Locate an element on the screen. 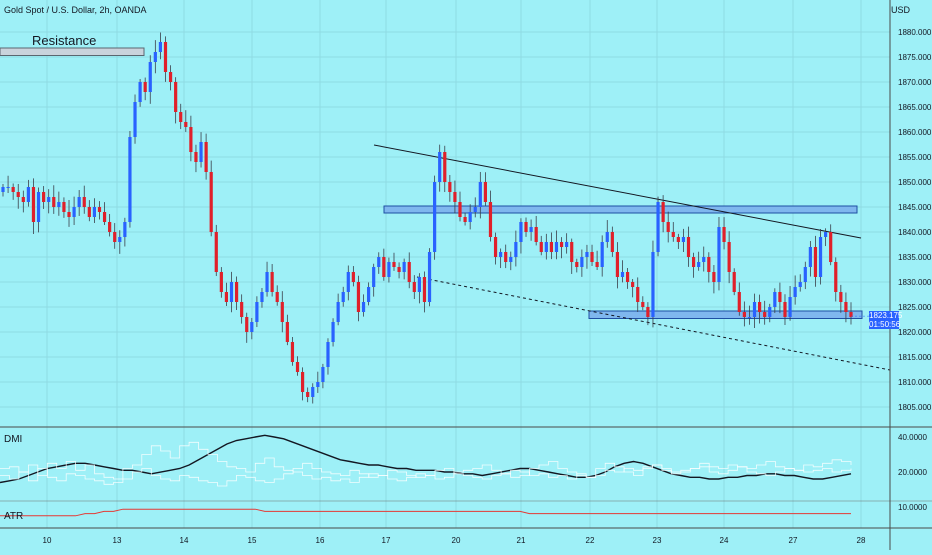 The height and width of the screenshot is (555, 932). last-price-badge: 1823.175 01:50:56 is located at coordinates (885, 320).